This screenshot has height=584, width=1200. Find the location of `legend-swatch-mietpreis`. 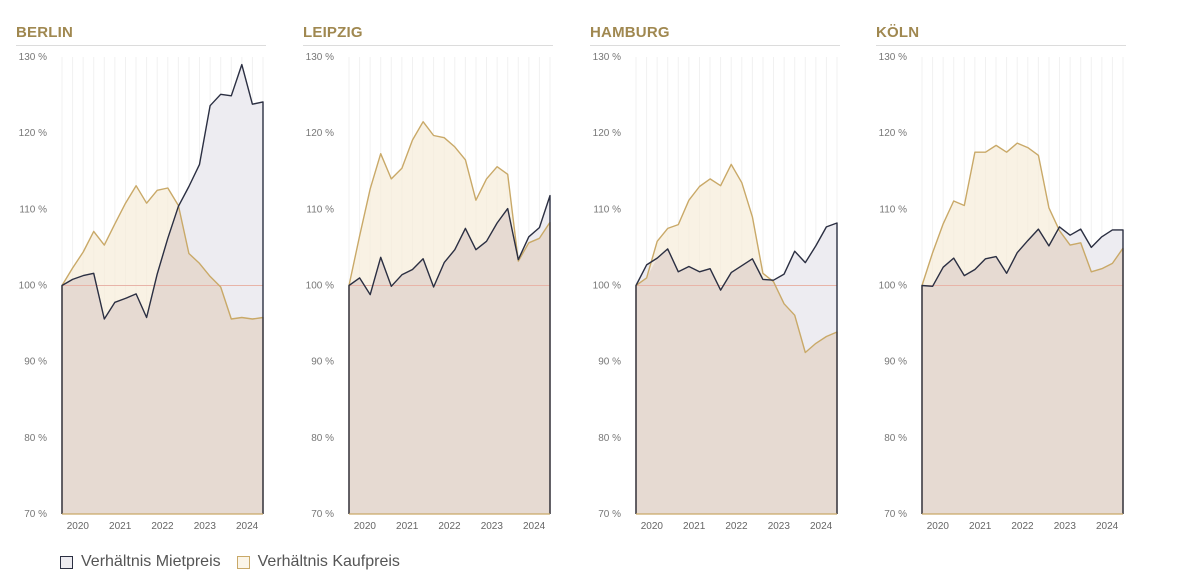

legend-swatch-mietpreis is located at coordinates (66, 562).